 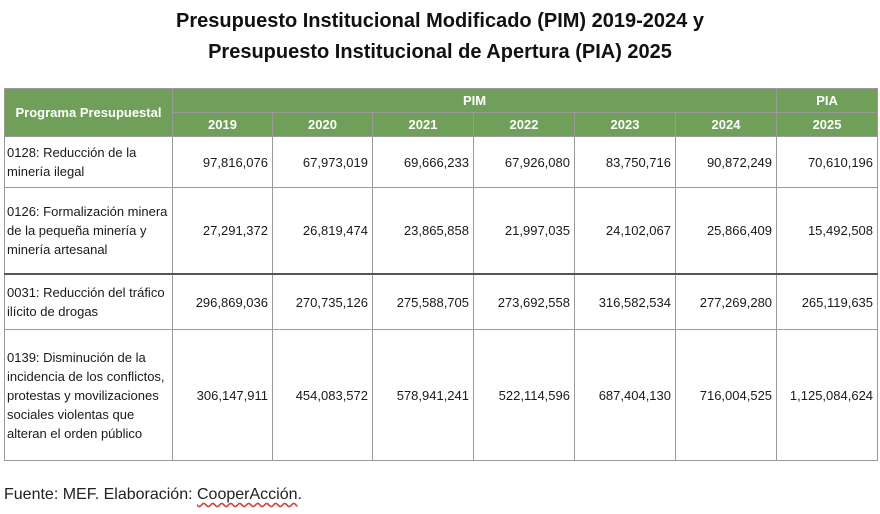 I want to click on budget-value-cell: 277,269,280, so click(x=726, y=301).